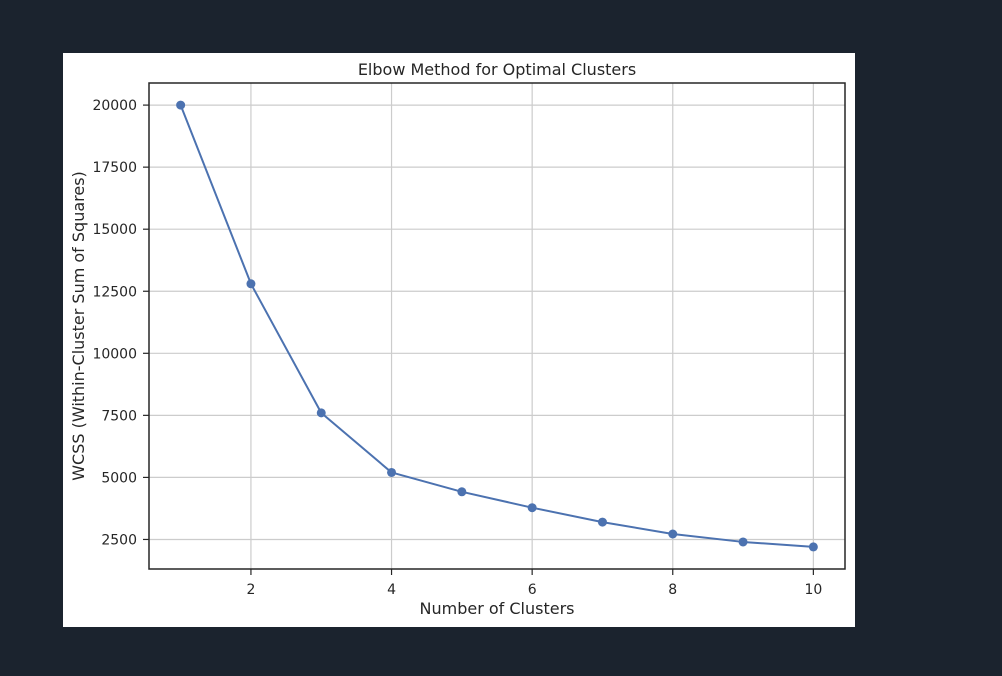  What do you see at coordinates (114, 354) in the screenshot?
I see `y-tick-label: 10000` at bounding box center [114, 354].